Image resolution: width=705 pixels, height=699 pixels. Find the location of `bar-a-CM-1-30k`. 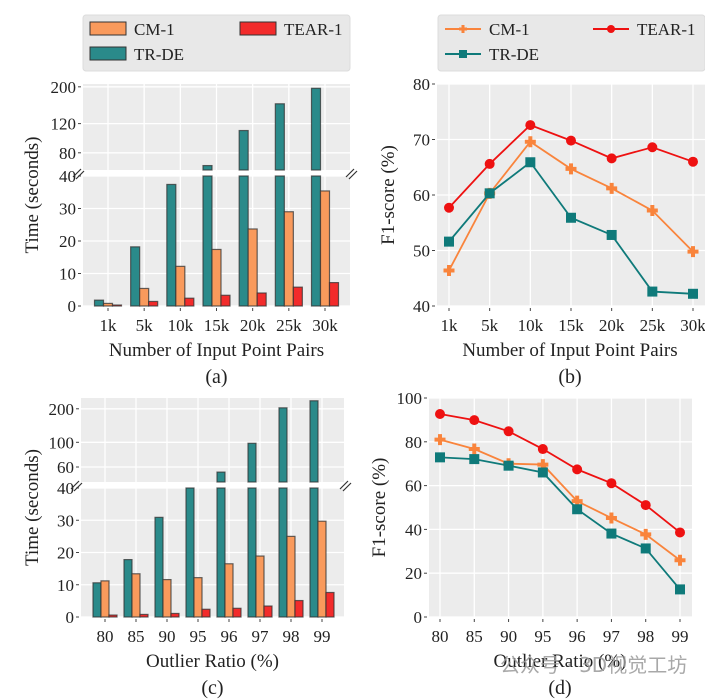

bar-a-CM-1-30k is located at coordinates (325, 248).